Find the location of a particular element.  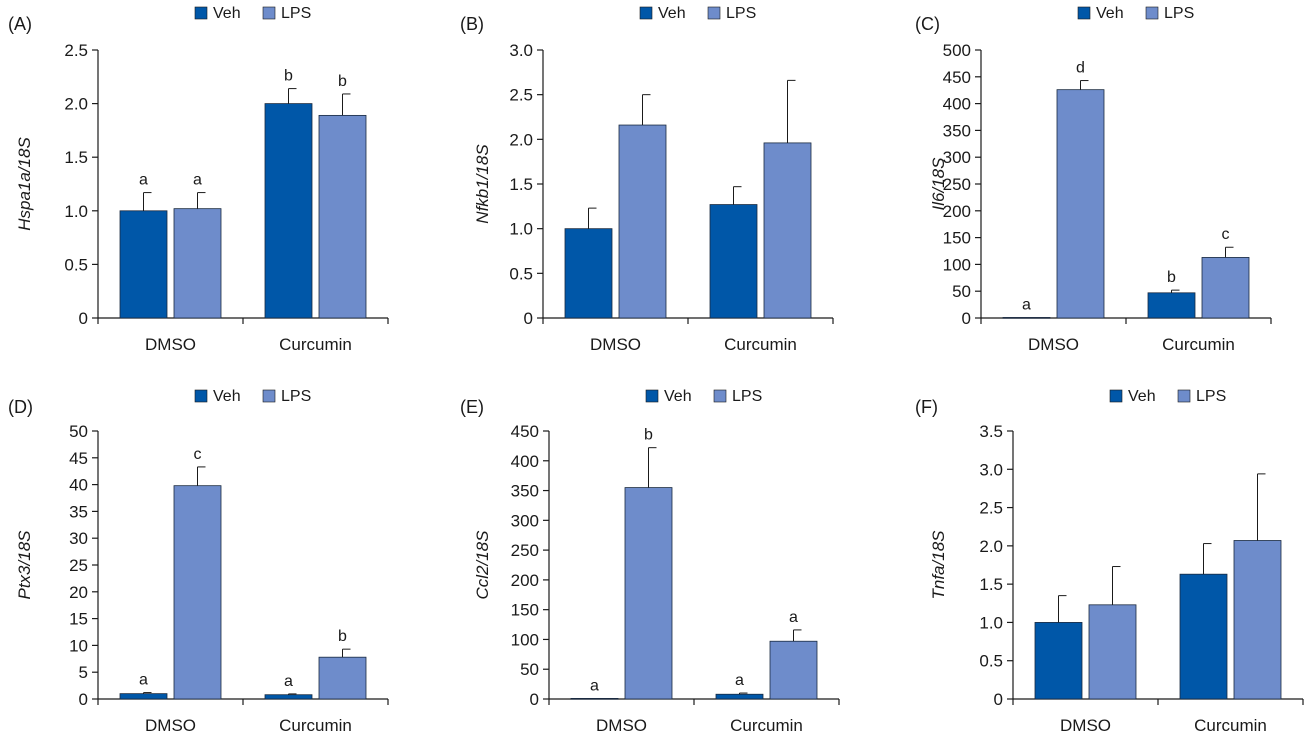

y-tick-label: 5 is located at coordinates (83, 672).